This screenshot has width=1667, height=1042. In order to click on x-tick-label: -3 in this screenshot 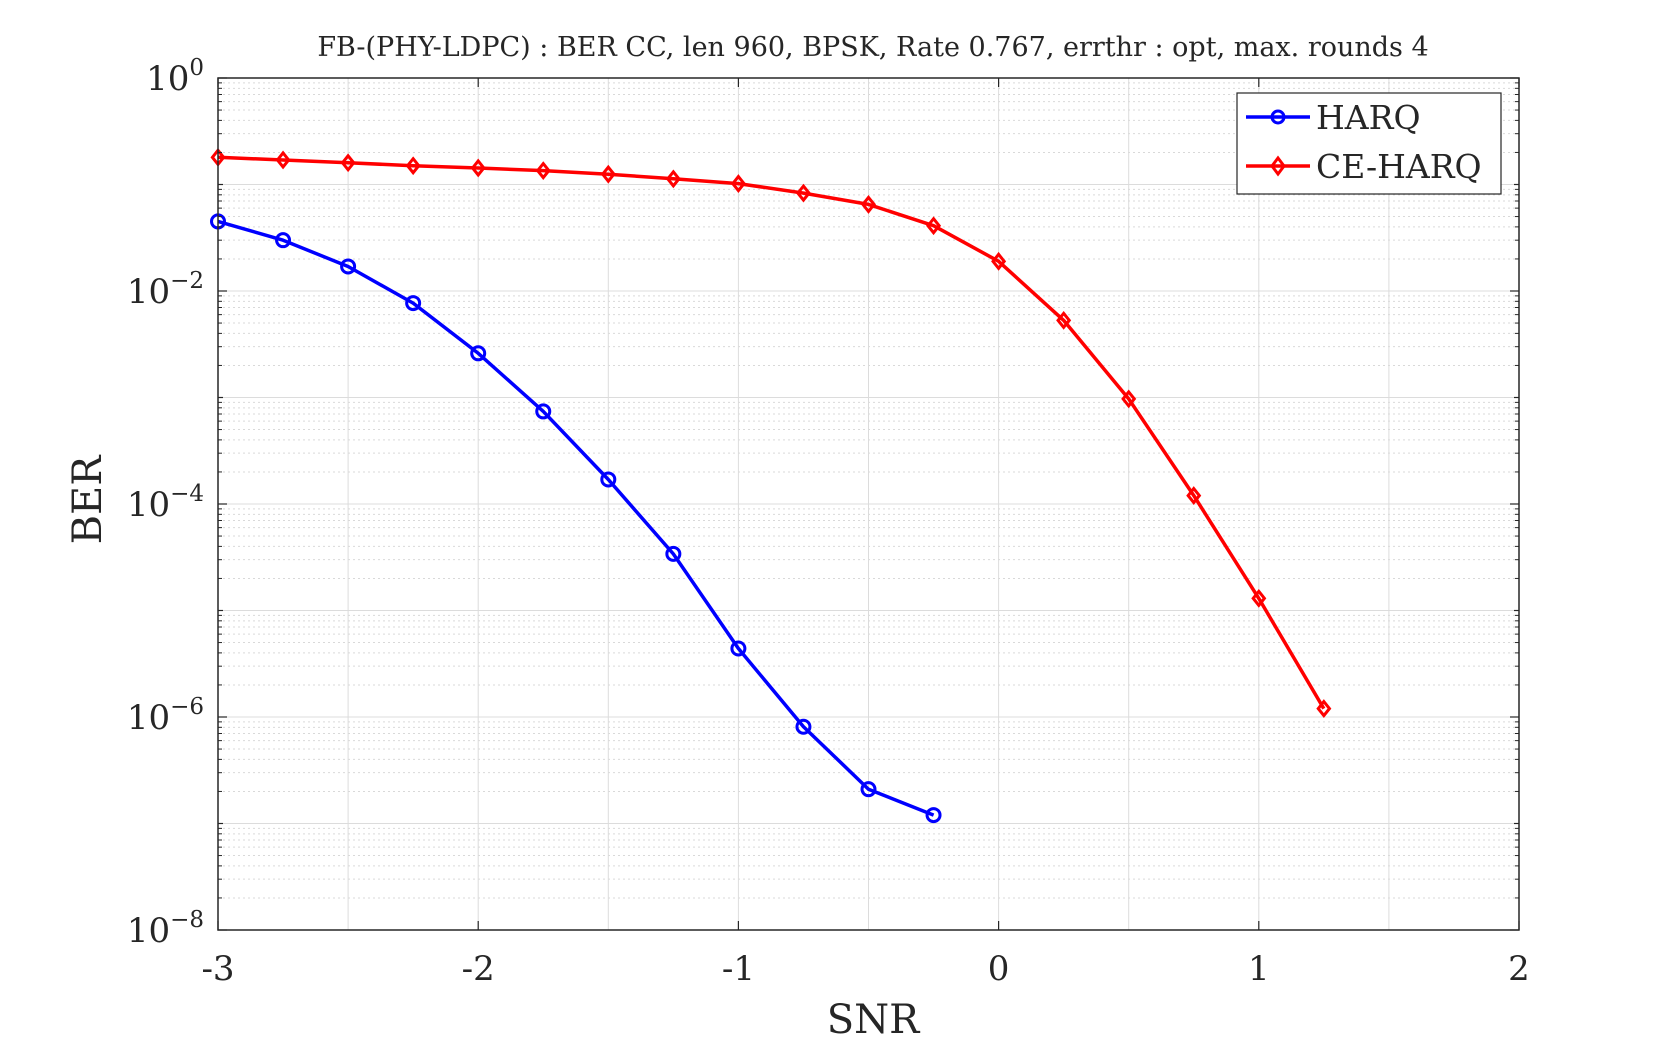, I will do `click(217, 969)`.